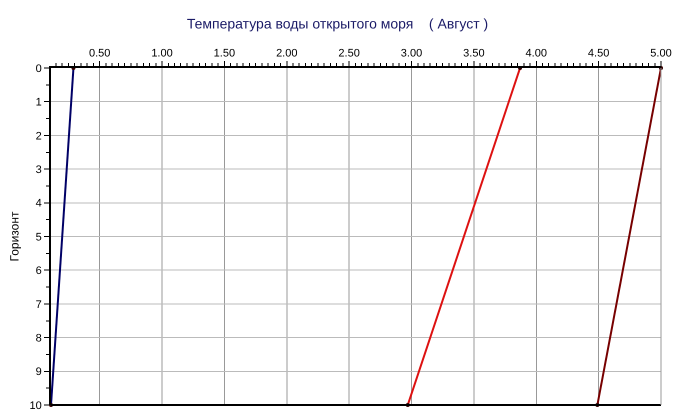  What do you see at coordinates (14, 236) in the screenshot?
I see `y-axis-title: Горизонт` at bounding box center [14, 236].